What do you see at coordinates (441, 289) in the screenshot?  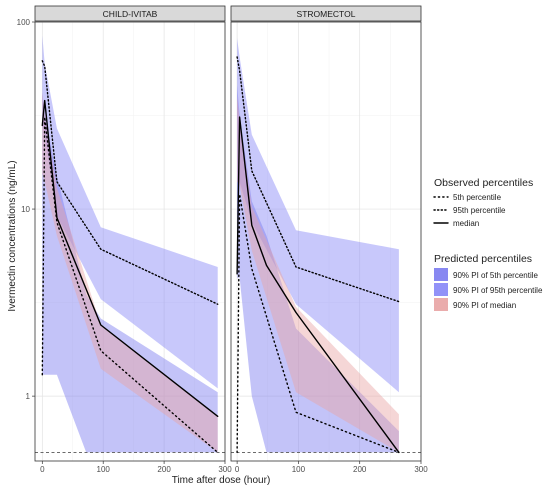 I see `legend-key-pi-95th` at bounding box center [441, 289].